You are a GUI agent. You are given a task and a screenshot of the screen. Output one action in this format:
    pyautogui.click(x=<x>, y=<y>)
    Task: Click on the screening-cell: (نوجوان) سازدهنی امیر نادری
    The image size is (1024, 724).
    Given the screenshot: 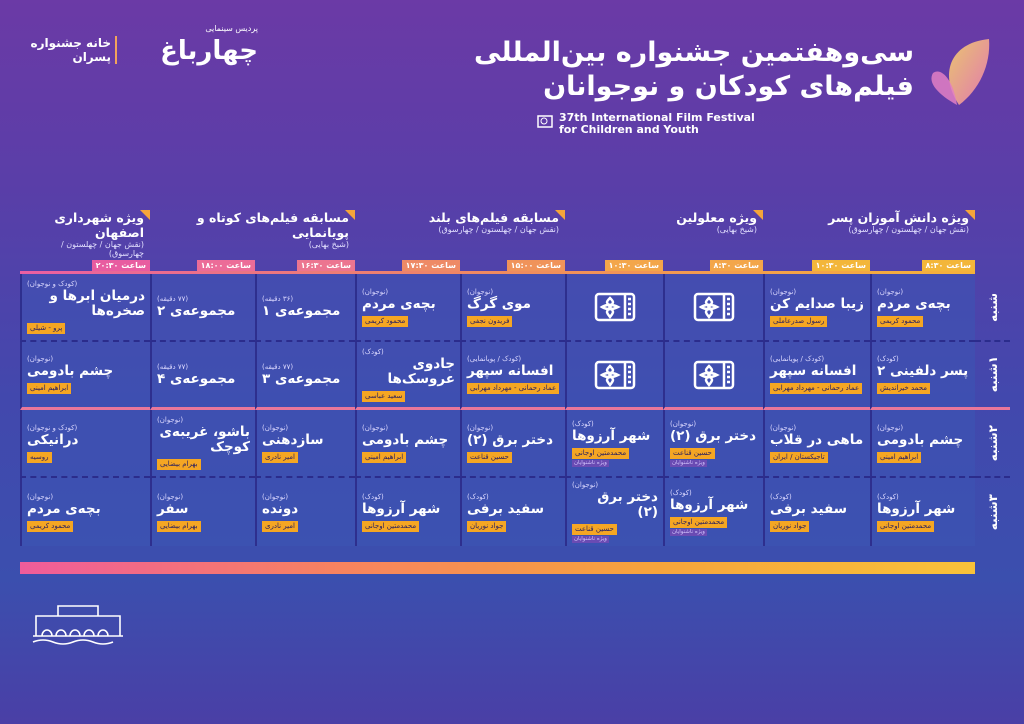 What is the action you would take?
    pyautogui.click(x=305, y=444)
    